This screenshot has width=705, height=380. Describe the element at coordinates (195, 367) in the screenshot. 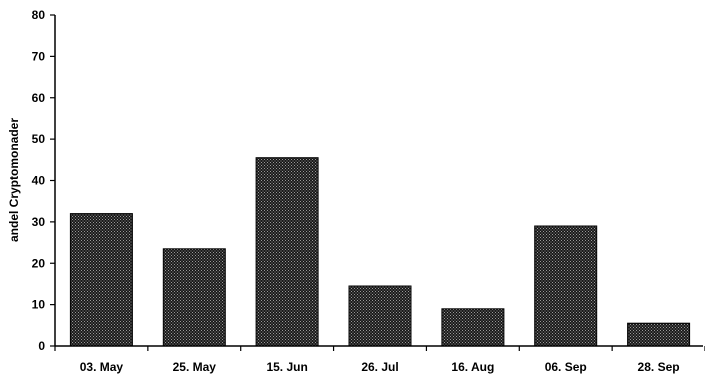

I see `x-tick-label-1: 25. May` at that location.